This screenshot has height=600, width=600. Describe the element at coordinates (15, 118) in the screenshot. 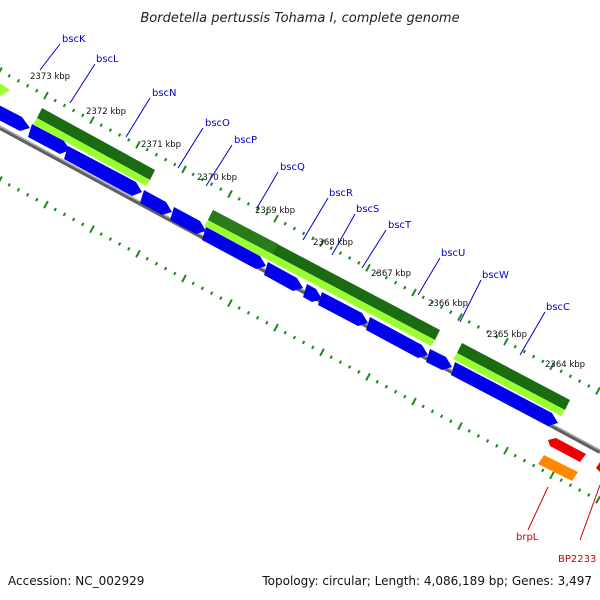

I see `cds-arrow-bscK` at that location.